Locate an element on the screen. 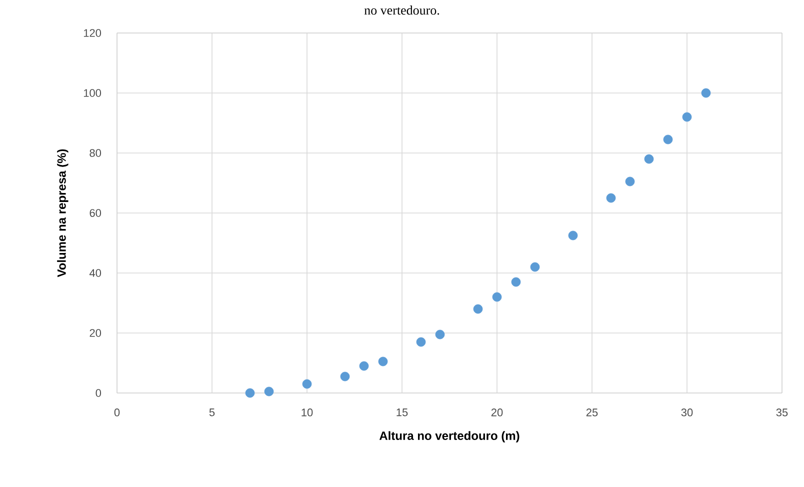 Image resolution: width=804 pixels, height=487 pixels. x-tick-label: 10 is located at coordinates (307, 412).